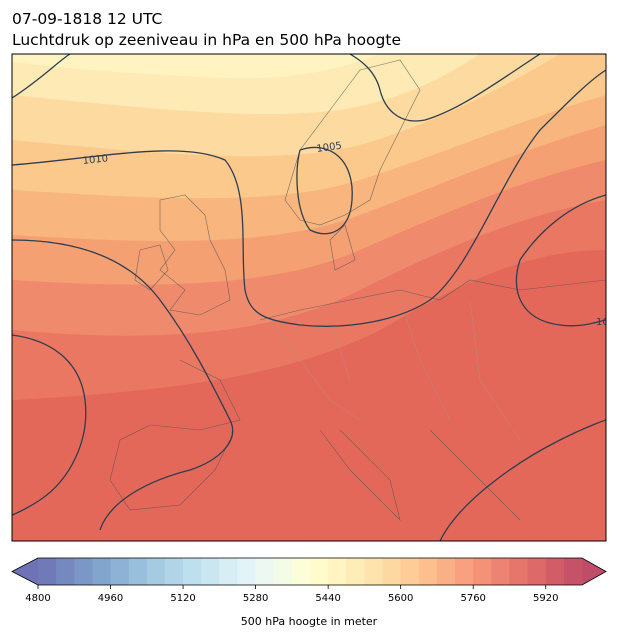 The height and width of the screenshot is (639, 618). I want to click on colorbar-tick-label: 5920, so click(545, 598).